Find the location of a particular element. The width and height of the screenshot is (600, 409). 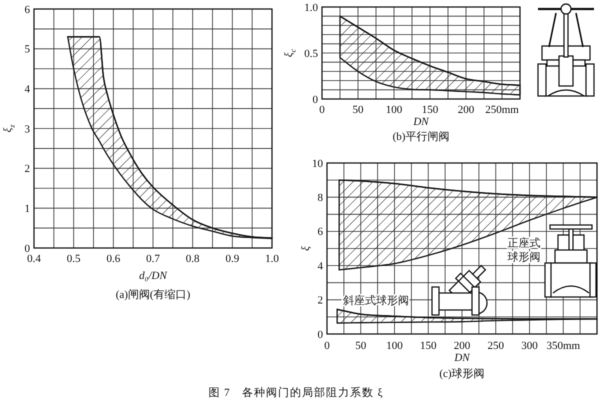

x-tick-label: 300 is located at coordinates (529, 346).